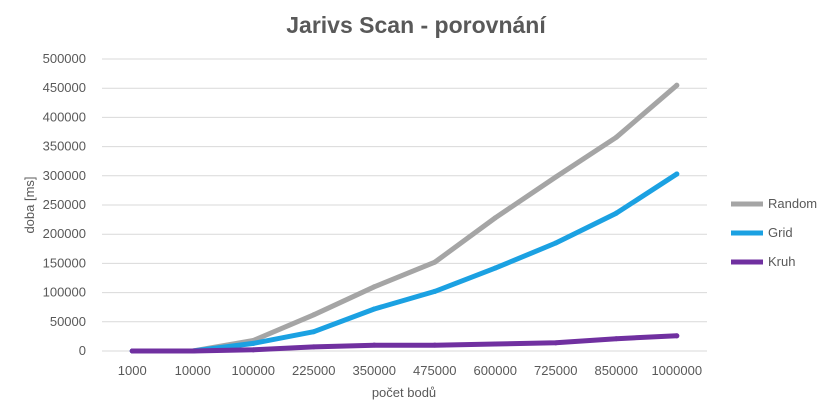  I want to click on x-tick-label: 725000, so click(555, 370).